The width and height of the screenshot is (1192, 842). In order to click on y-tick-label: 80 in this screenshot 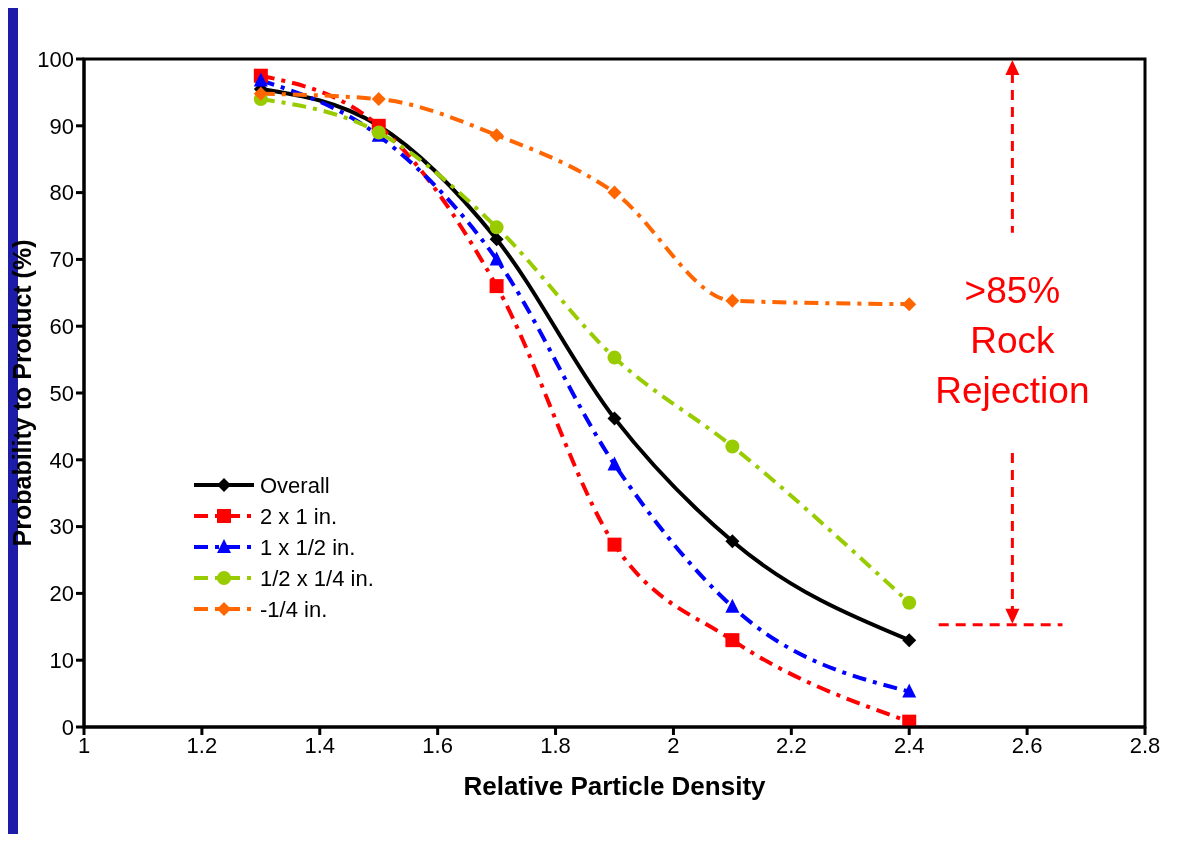, I will do `click(61, 193)`.